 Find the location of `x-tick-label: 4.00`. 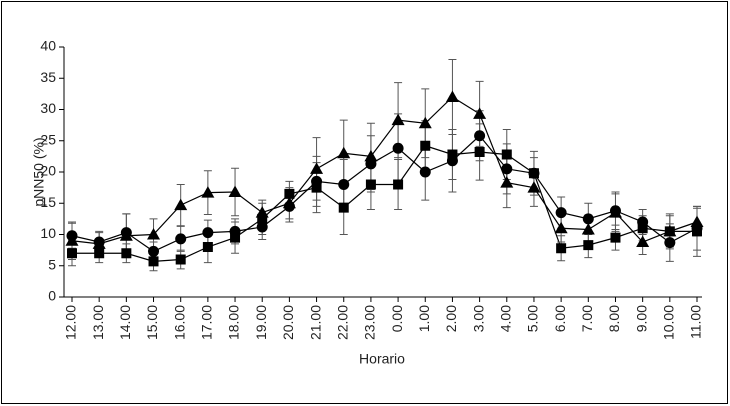

x-tick-label: 4.00 is located at coordinates (505, 318).